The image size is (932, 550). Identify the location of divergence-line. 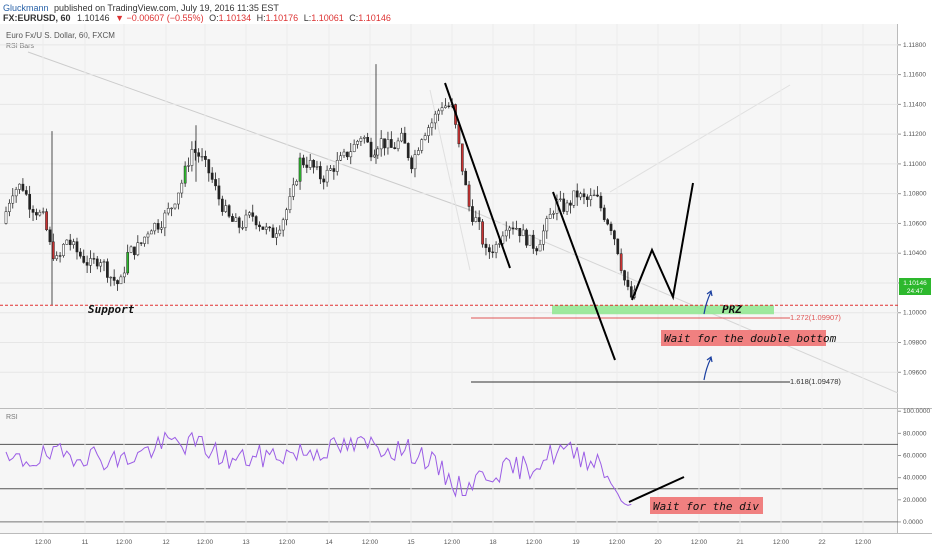
(656, 489).